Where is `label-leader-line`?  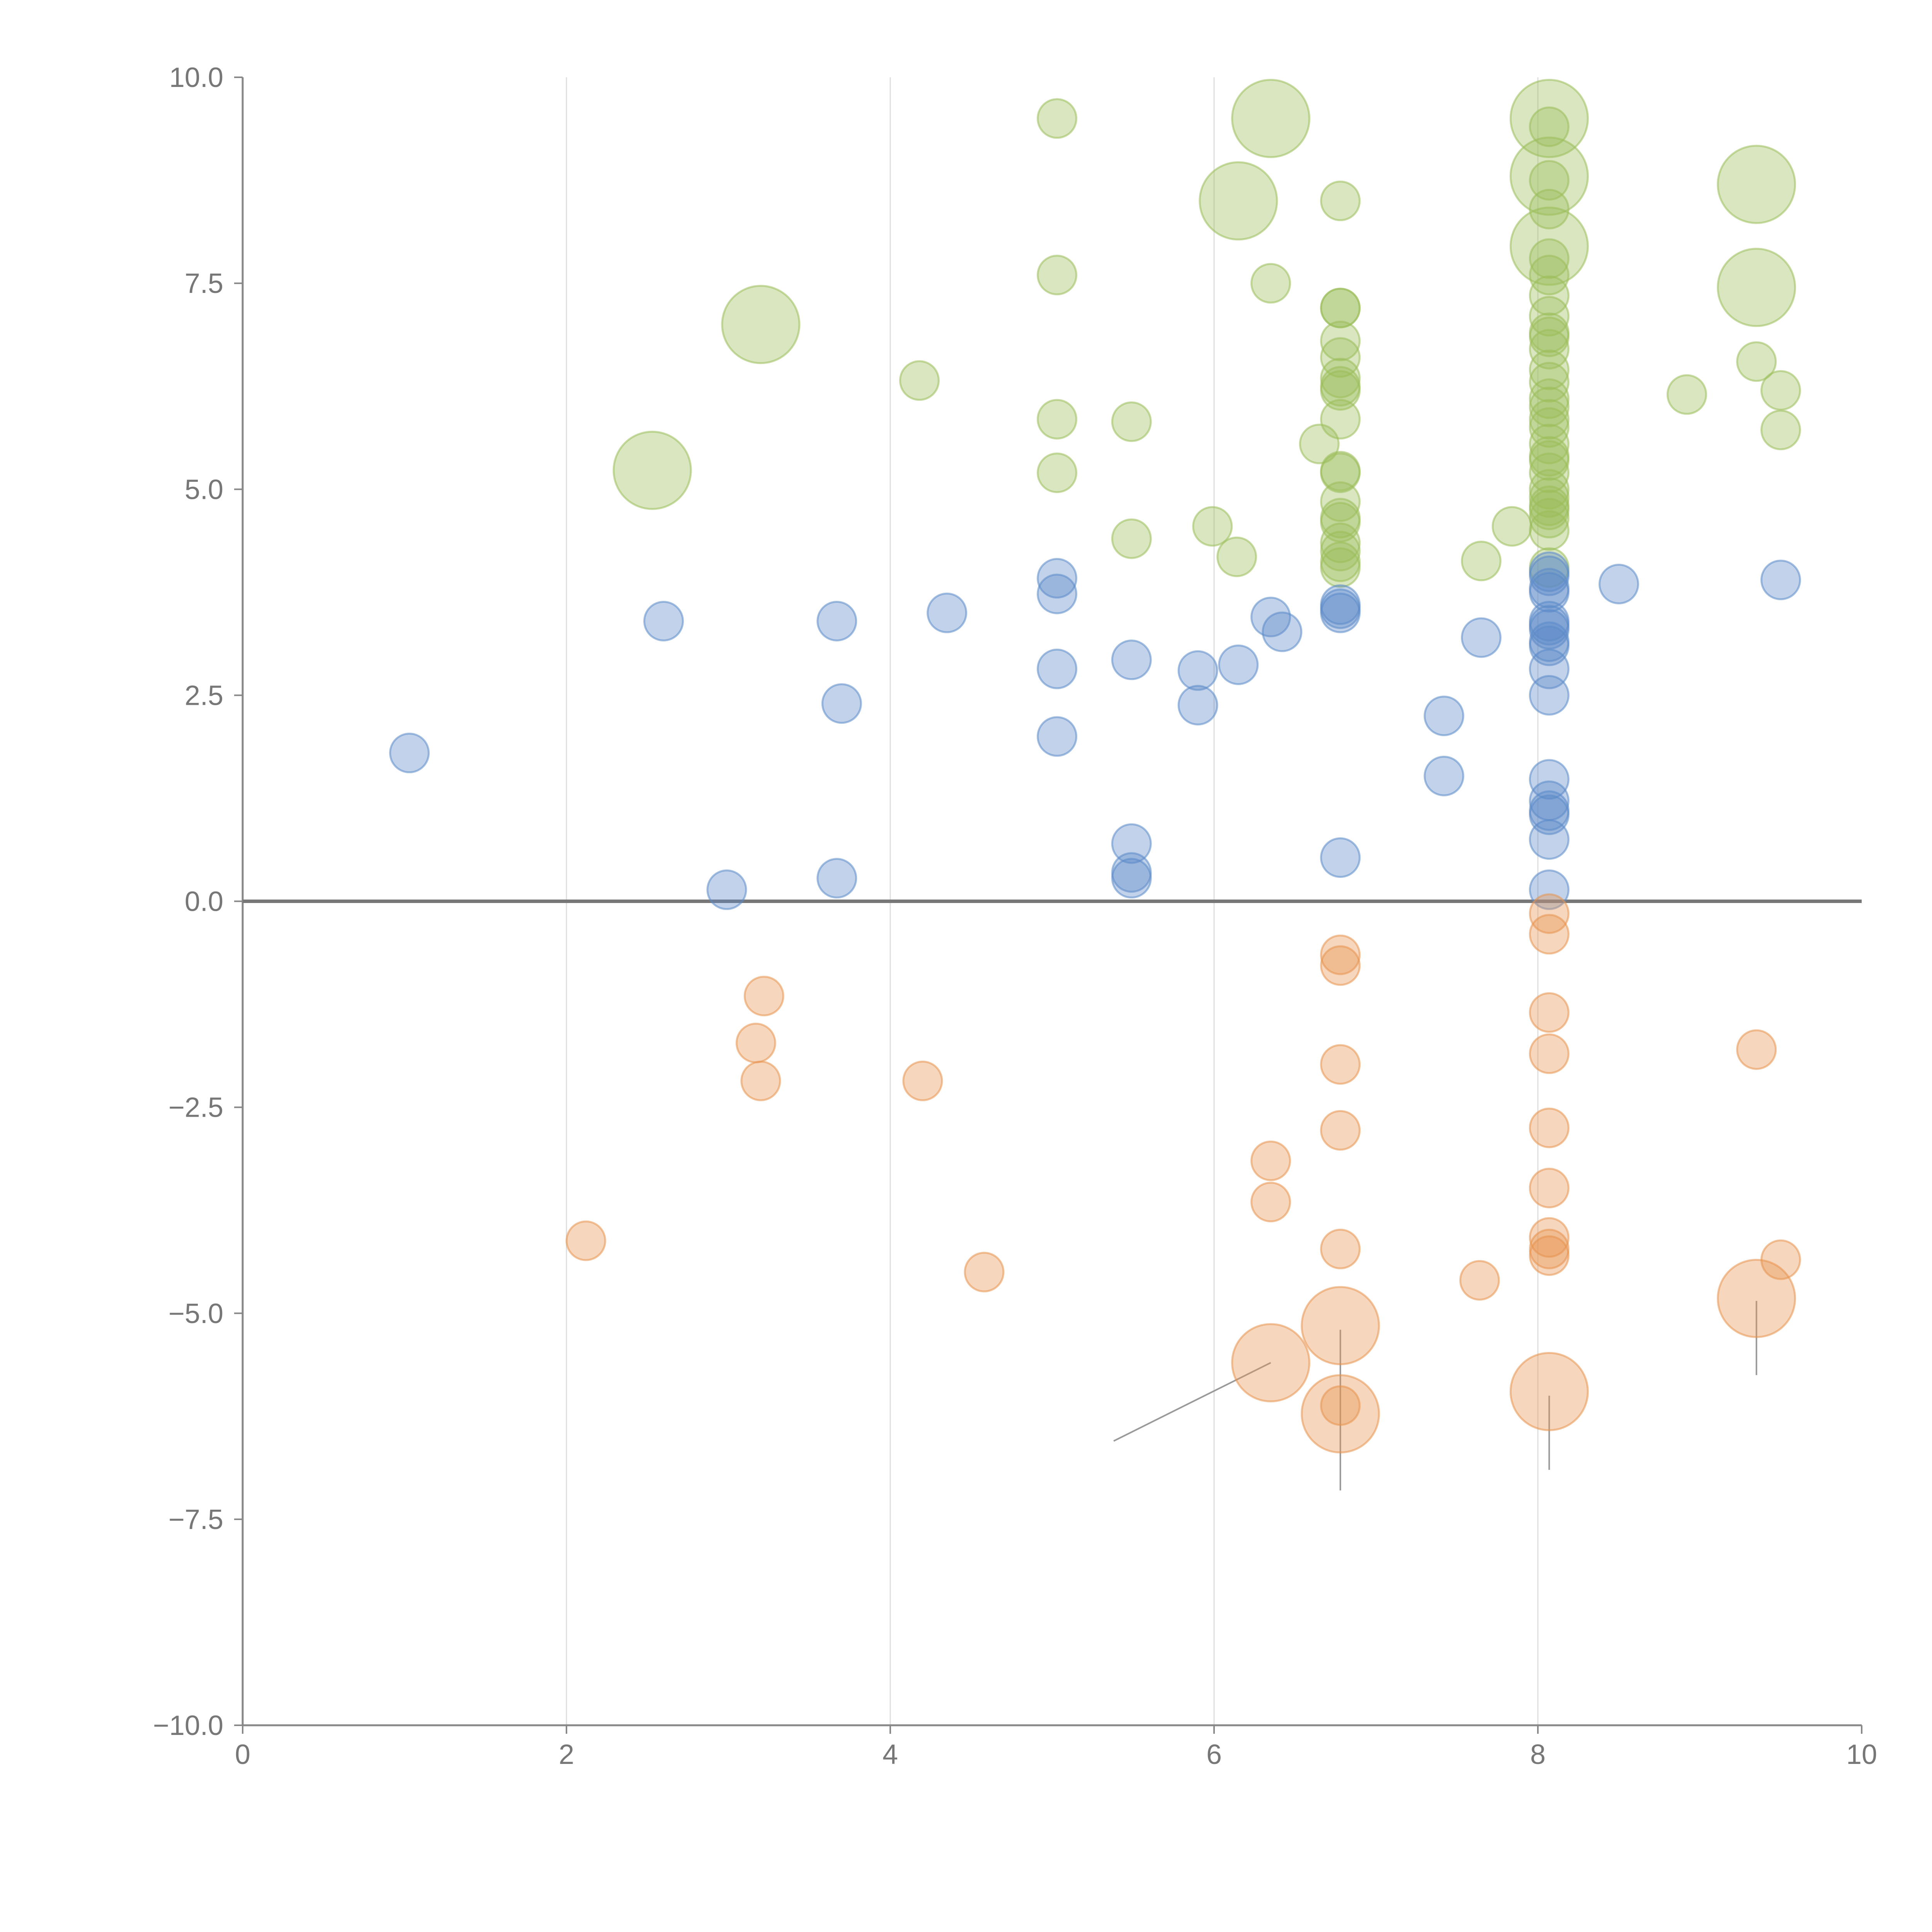 label-leader-line is located at coordinates (1192, 1402).